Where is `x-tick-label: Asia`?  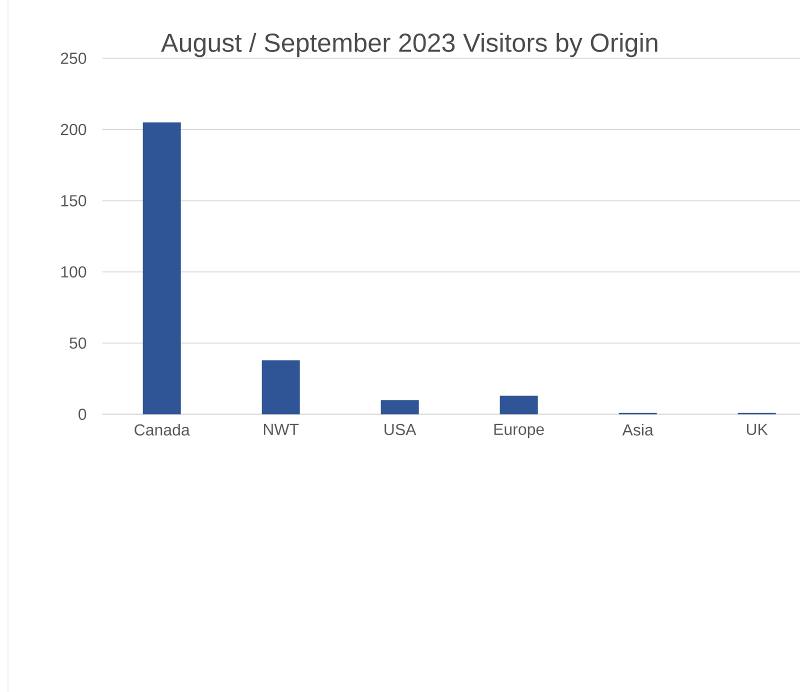 x-tick-label: Asia is located at coordinates (638, 430).